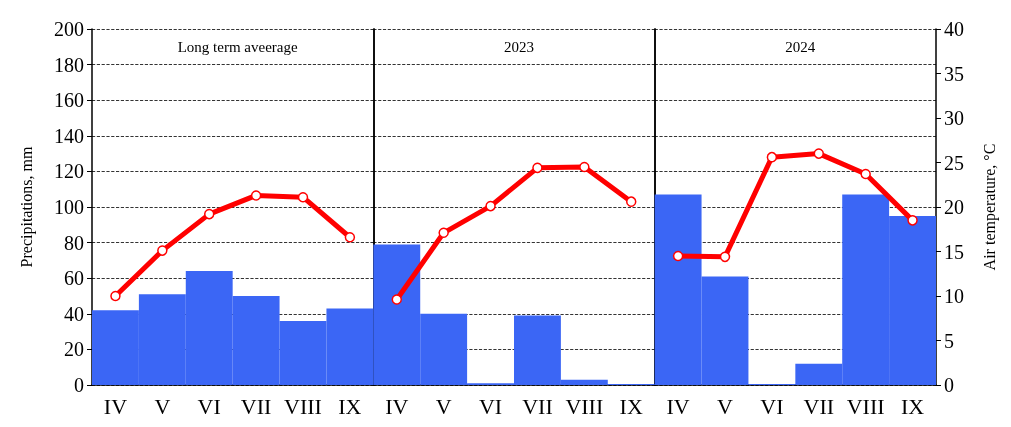 This screenshot has height=427, width=1011. What do you see at coordinates (74, 349) in the screenshot?
I see `y-tick-label: 20` at bounding box center [74, 349].